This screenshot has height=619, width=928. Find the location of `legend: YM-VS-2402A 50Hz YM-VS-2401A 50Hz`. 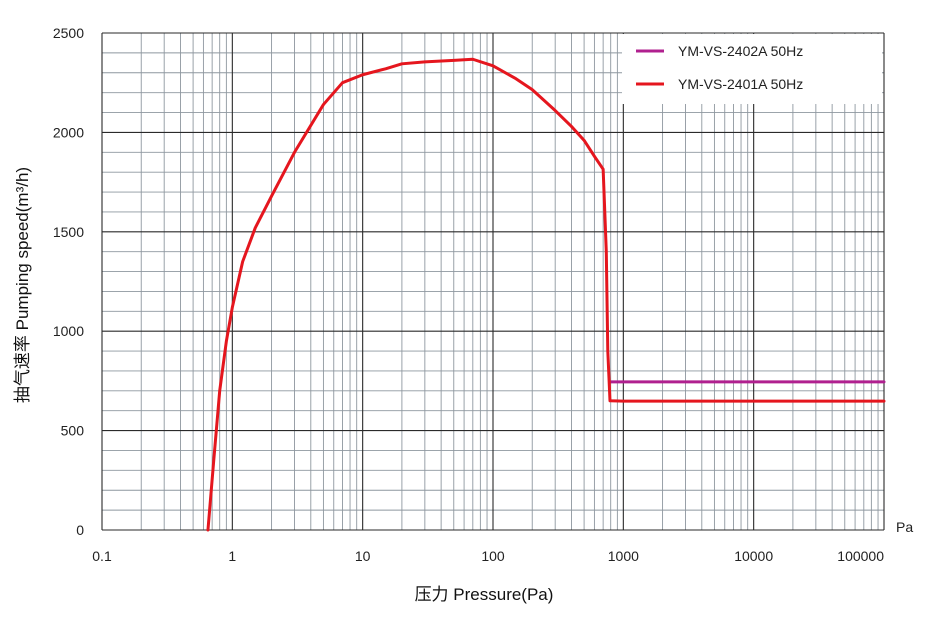

legend: YM-VS-2402A 50Hz YM-VS-2401A 50Hz is located at coordinates (752, 69).